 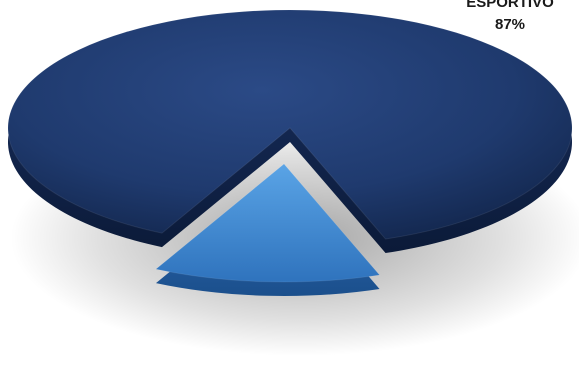 I want to click on slice-label-esportivo: ESPORTIVO 87%, so click(x=509, y=18).